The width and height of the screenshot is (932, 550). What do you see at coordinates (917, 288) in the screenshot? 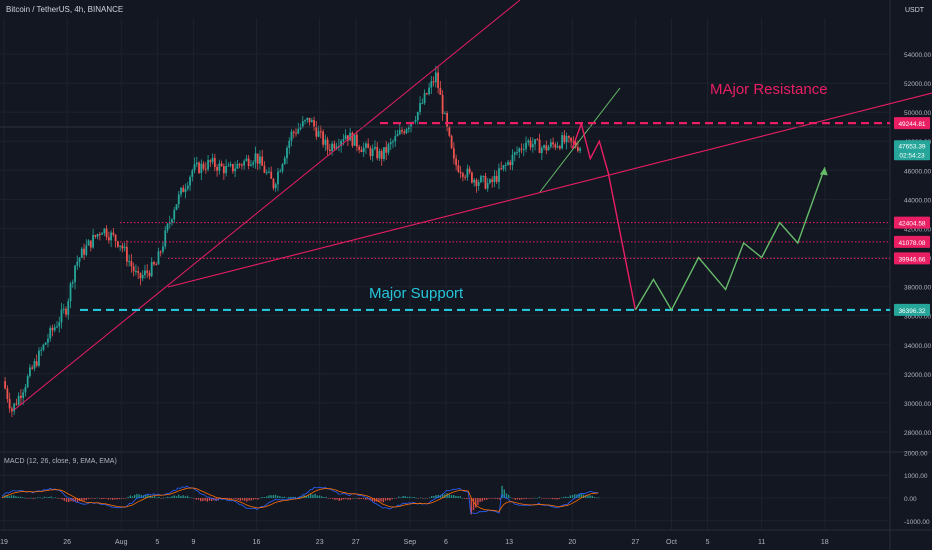
I see `price-tick-label: 38000.00` at bounding box center [917, 288].